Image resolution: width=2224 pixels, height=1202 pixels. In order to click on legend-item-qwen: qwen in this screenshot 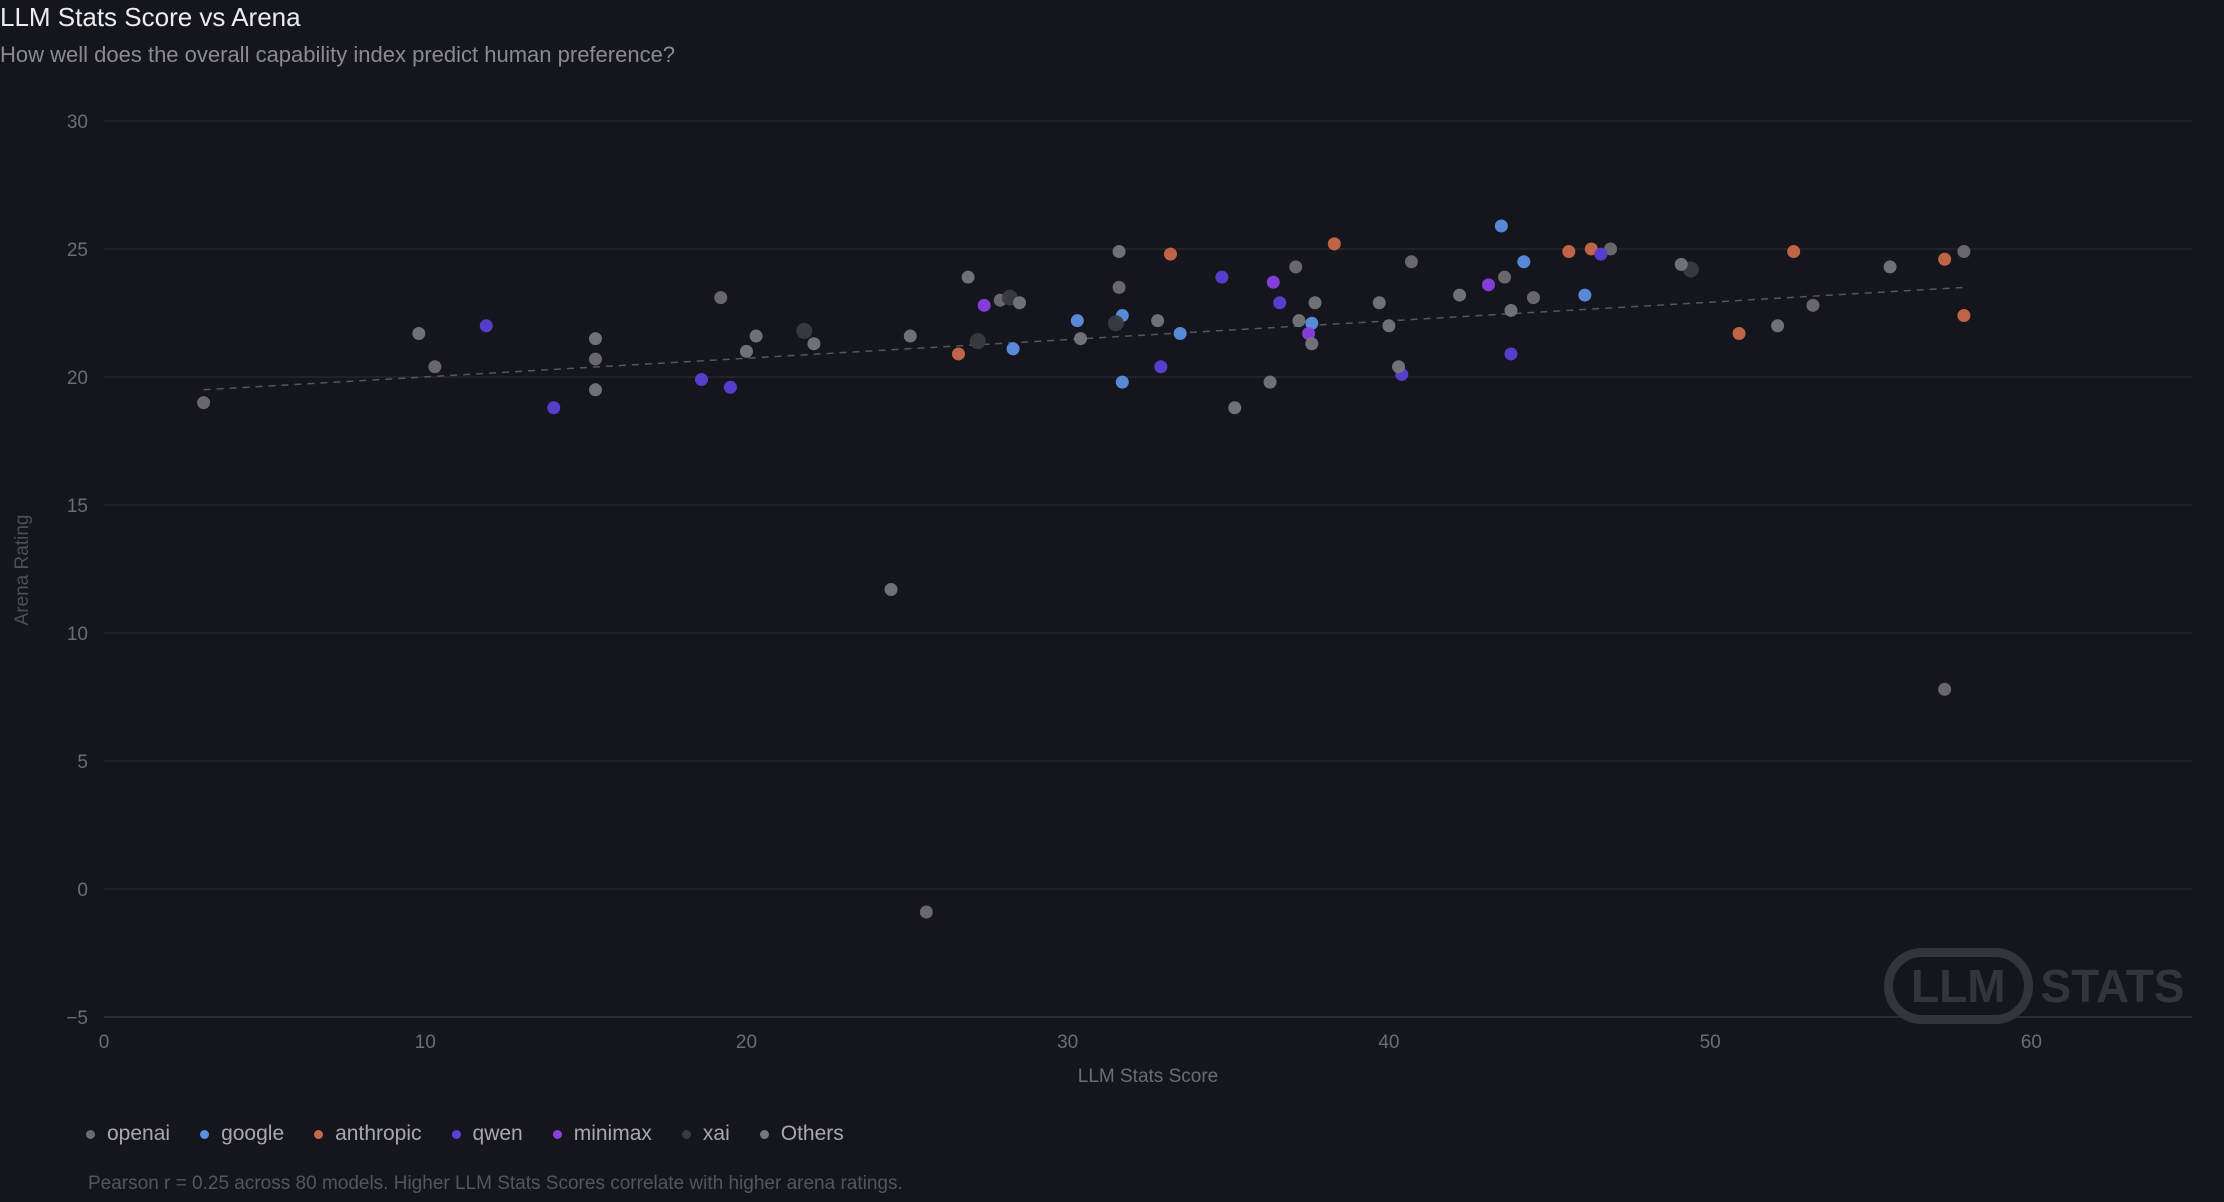, I will do `click(487, 1134)`.